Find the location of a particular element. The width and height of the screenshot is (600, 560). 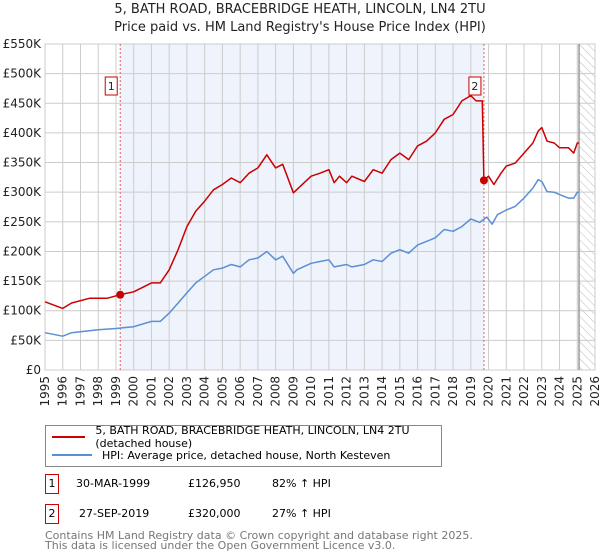

x-tick-label: 2005 is located at coordinates (222, 391).